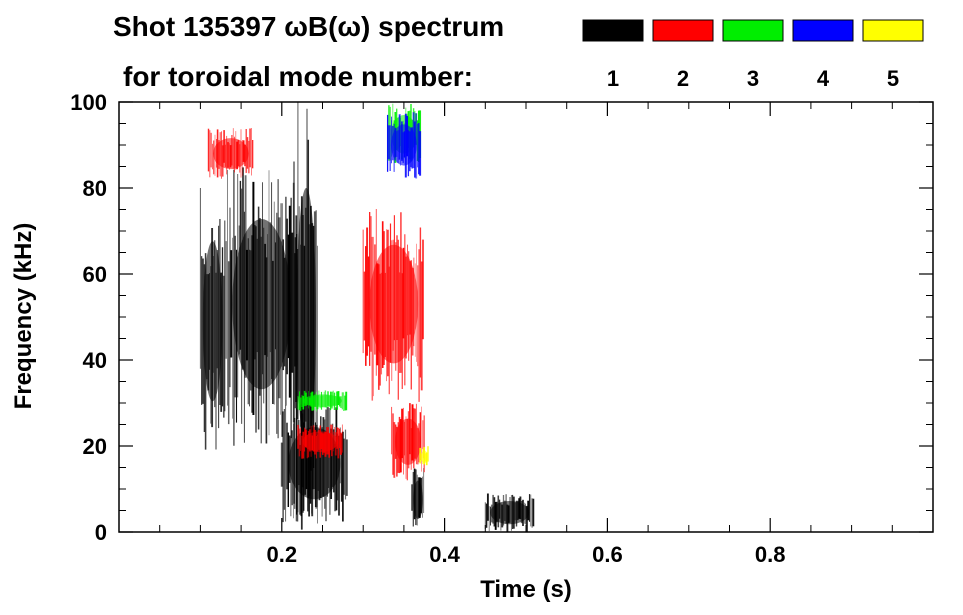  What do you see at coordinates (753, 55) in the screenshot?
I see `legend: 1 2 3 4 5` at bounding box center [753, 55].